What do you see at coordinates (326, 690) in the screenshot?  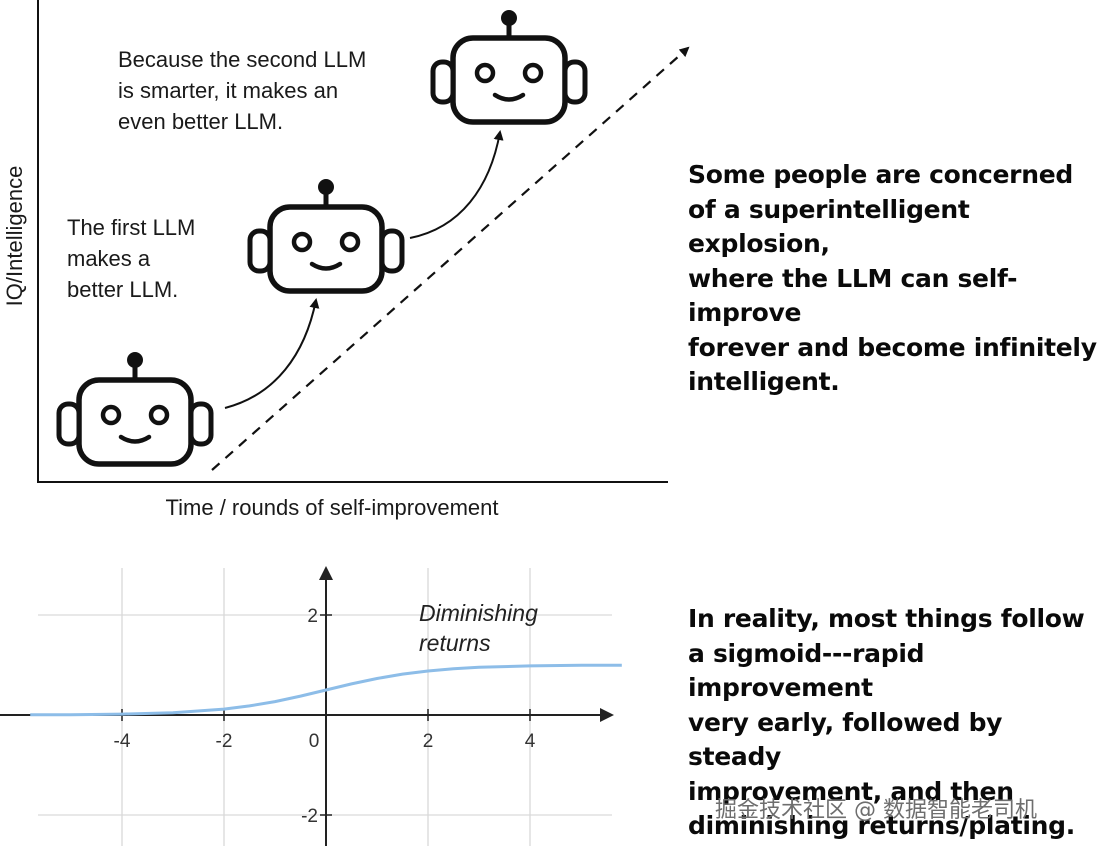 I see `sigmoid-curve` at bounding box center [326, 690].